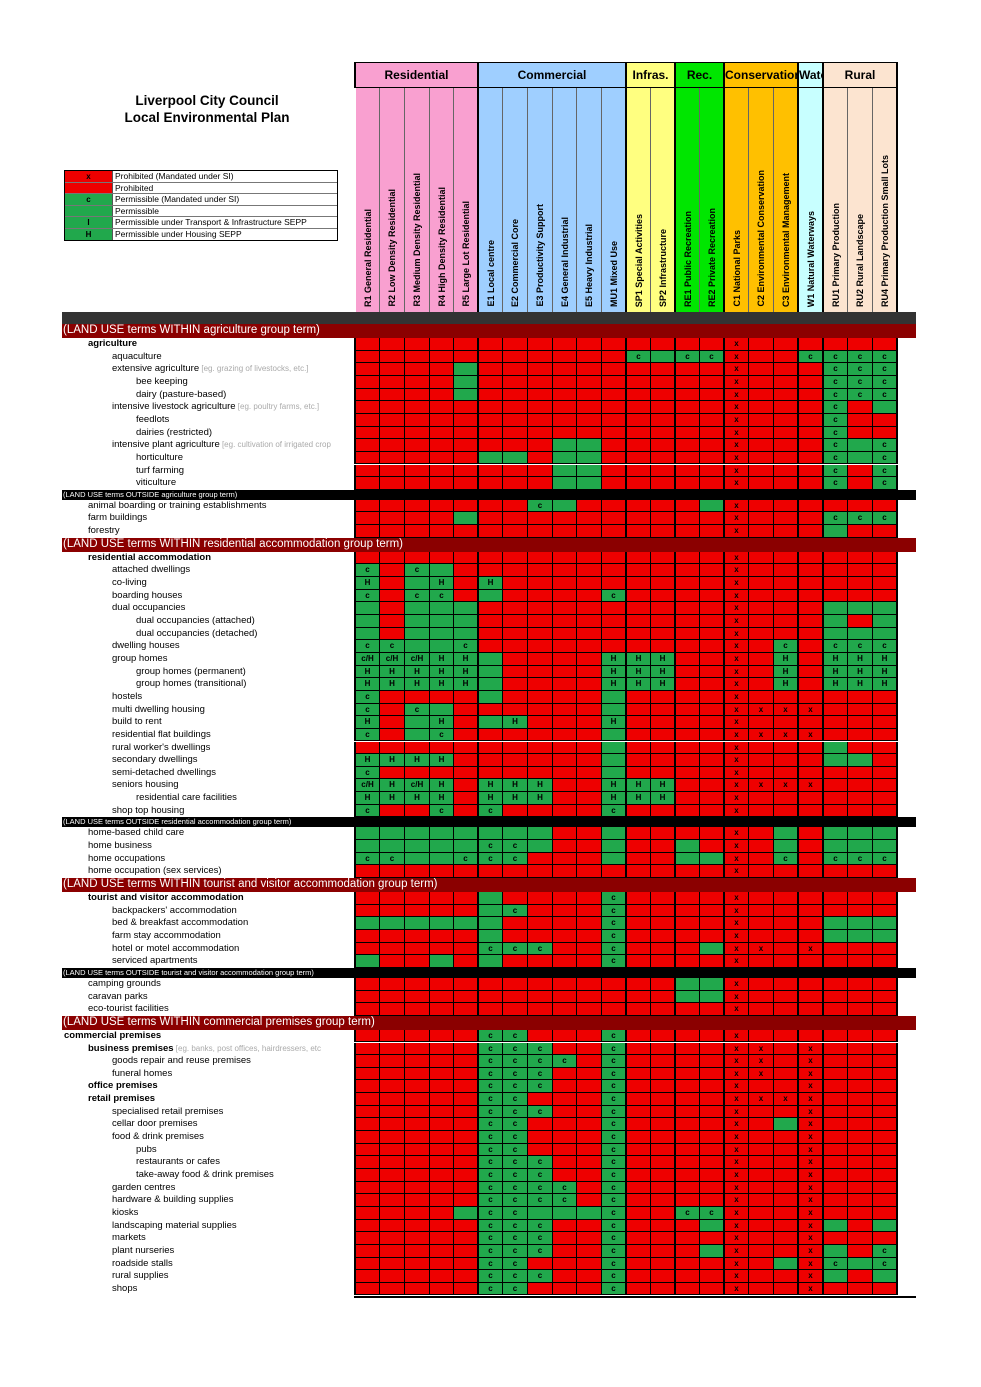 Image resolution: width=981 pixels, height=1387 pixels. I want to click on zone-label: MU1 Mixed Use, so click(613, 273).